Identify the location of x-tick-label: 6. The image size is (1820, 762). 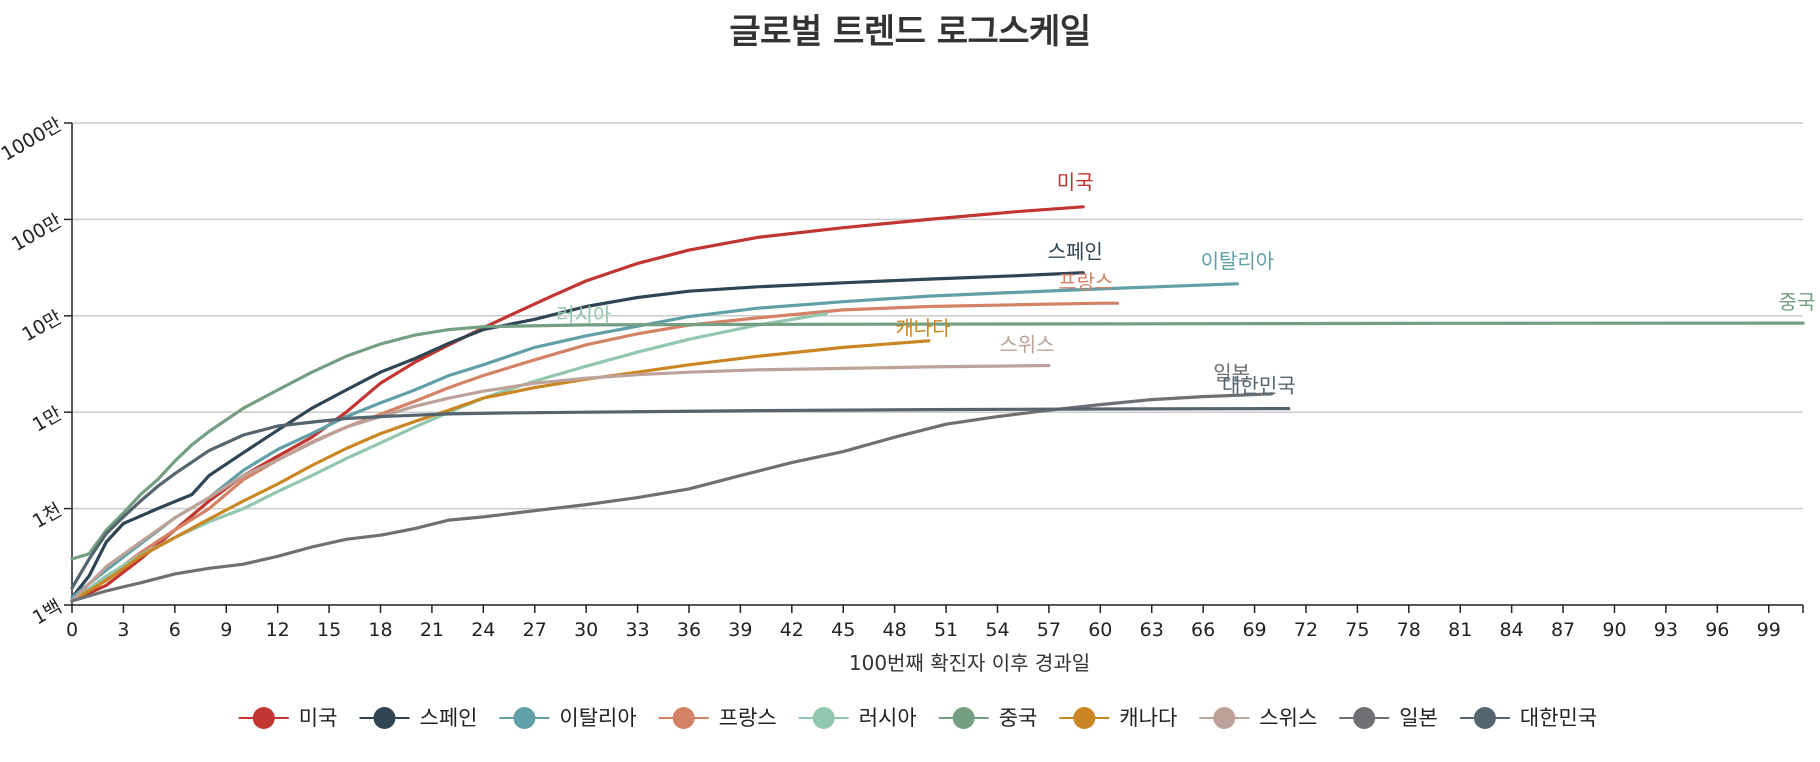
(175, 630).